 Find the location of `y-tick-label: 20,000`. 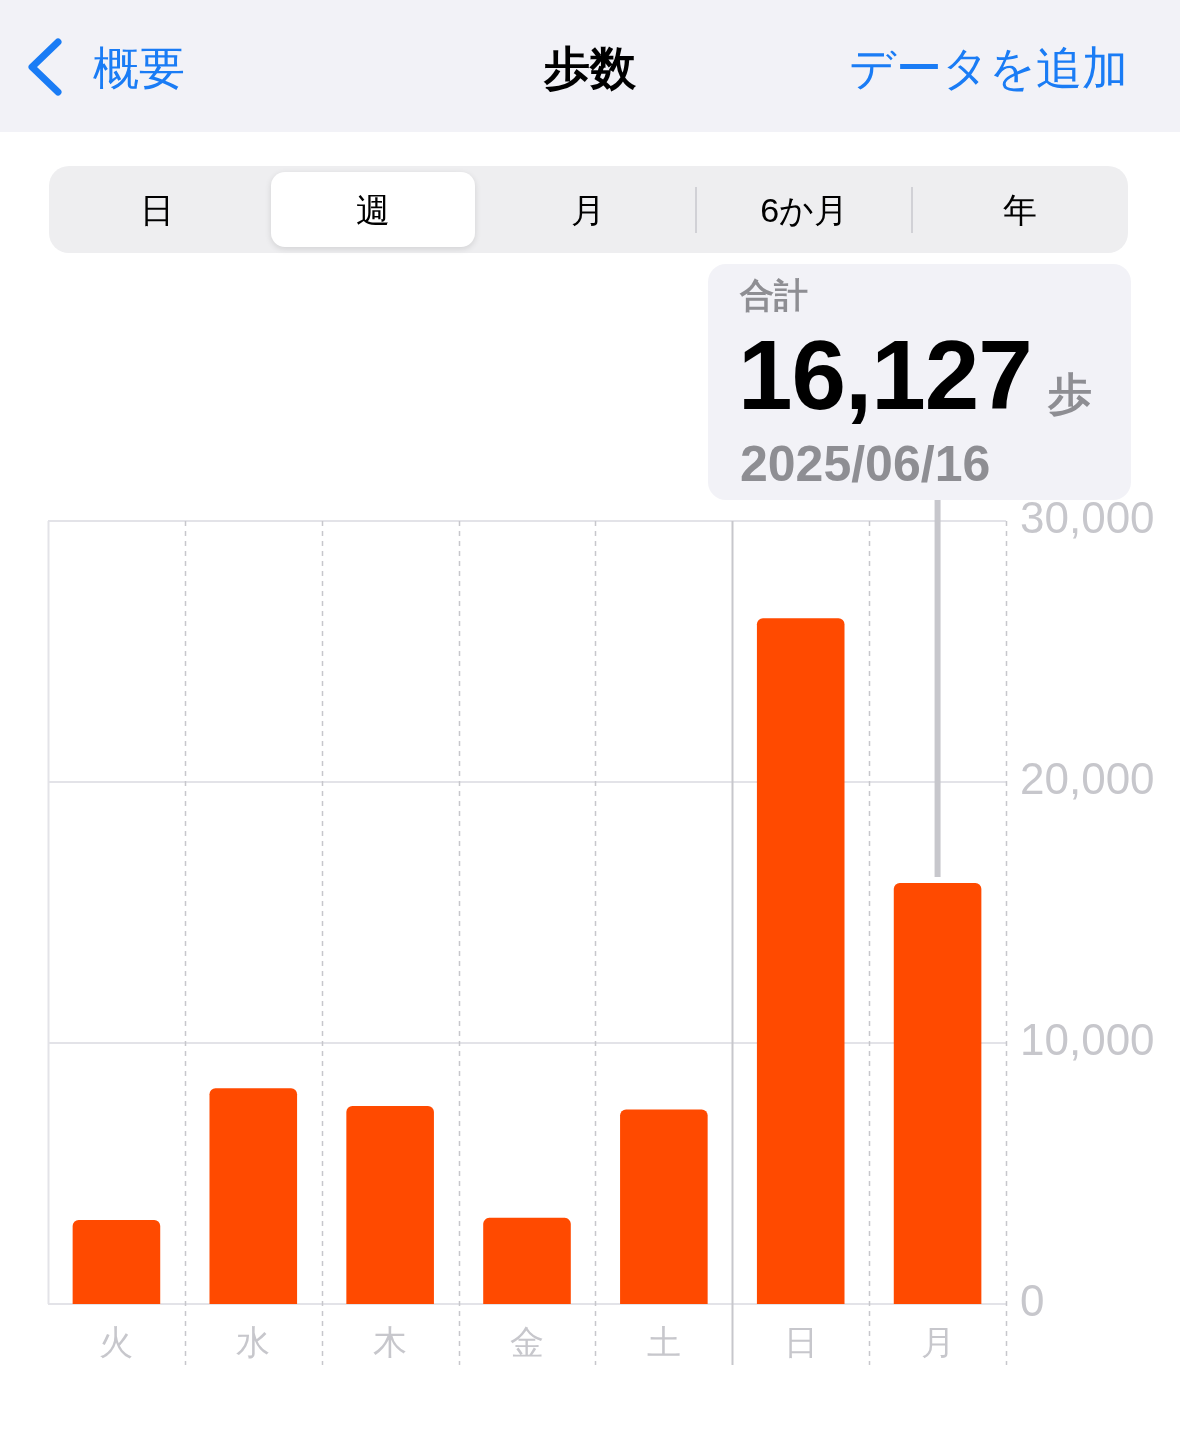

y-tick-label: 20,000 is located at coordinates (1087, 779).